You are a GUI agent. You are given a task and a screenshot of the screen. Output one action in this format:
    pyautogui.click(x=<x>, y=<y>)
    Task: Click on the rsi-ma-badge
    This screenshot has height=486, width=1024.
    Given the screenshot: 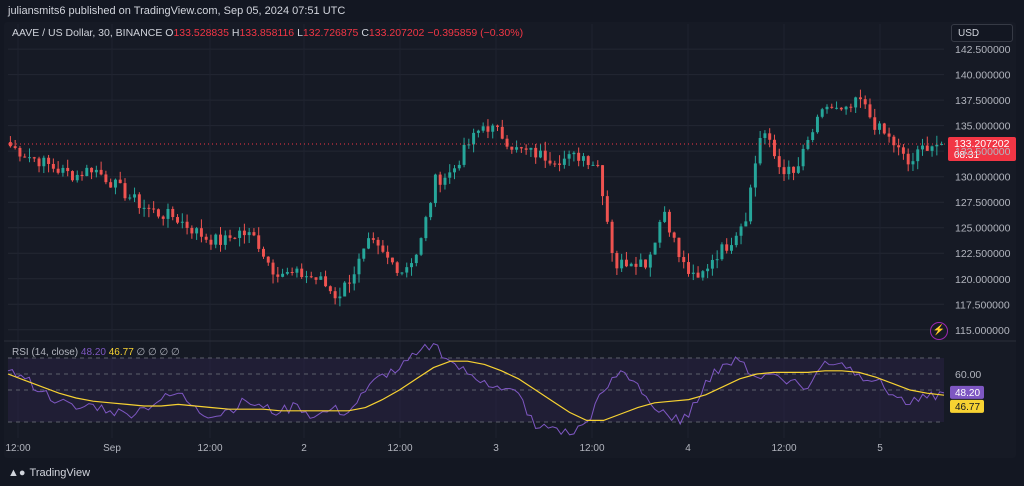 What is the action you would take?
    pyautogui.click(x=967, y=406)
    